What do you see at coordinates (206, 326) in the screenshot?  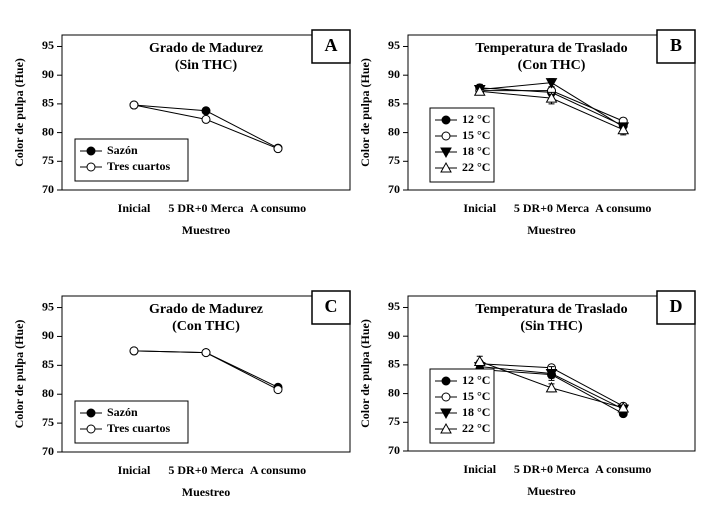 I see `chart-subtitle: (Con THC)` at bounding box center [206, 326].